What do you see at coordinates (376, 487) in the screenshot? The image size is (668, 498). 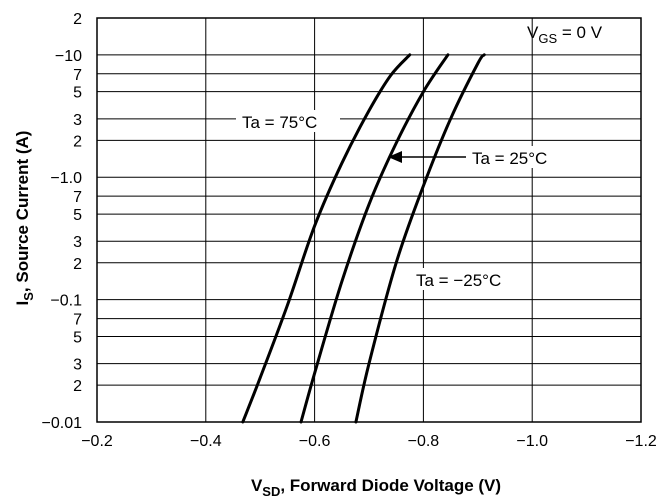 I see `x-axis-title: VSD, Forward Diode Voltage (V)` at bounding box center [376, 487].